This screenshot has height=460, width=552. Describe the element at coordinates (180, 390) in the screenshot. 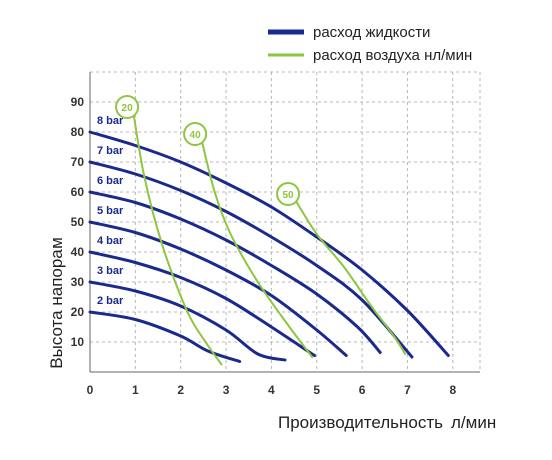

I see `x-tick-label: 2` at that location.